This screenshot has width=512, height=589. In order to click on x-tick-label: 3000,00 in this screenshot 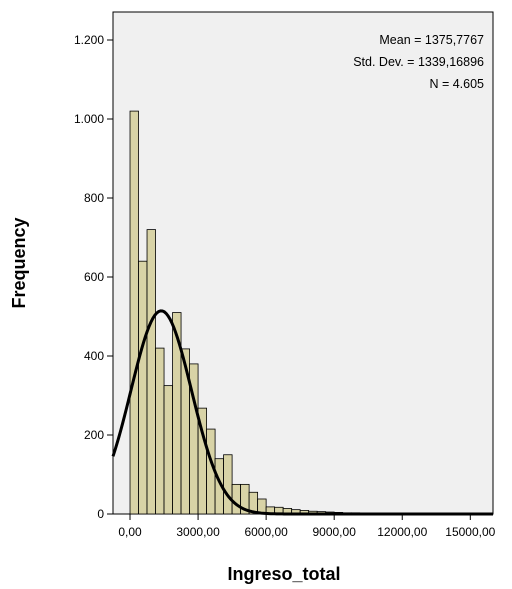, I will do `click(198, 532)`.